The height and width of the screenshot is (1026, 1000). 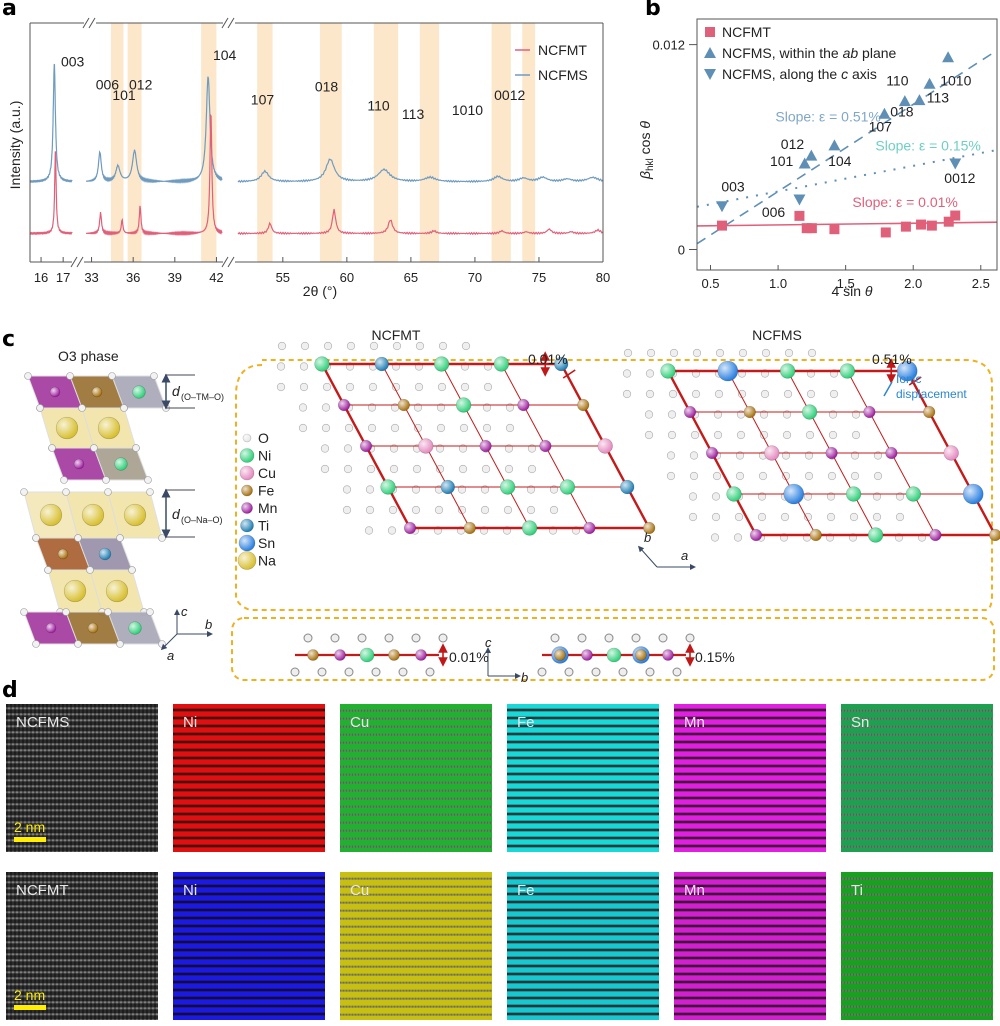 I want to click on legend: NCFMT NCFMS, so click(x=551, y=62).